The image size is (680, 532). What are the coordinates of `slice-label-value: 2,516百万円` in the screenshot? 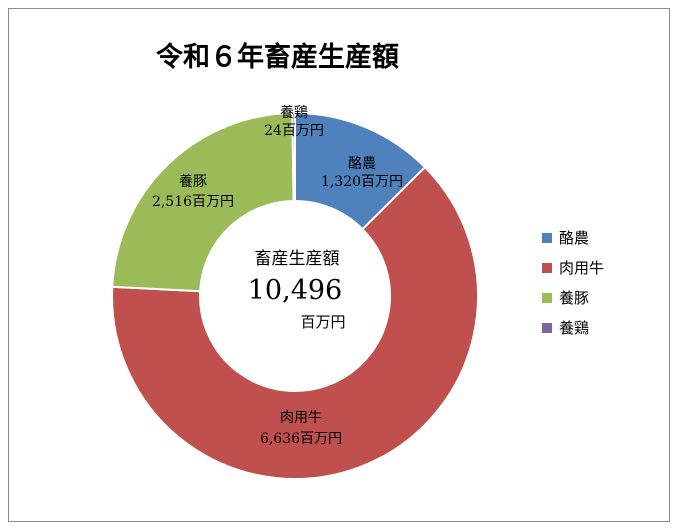 It's located at (193, 202).